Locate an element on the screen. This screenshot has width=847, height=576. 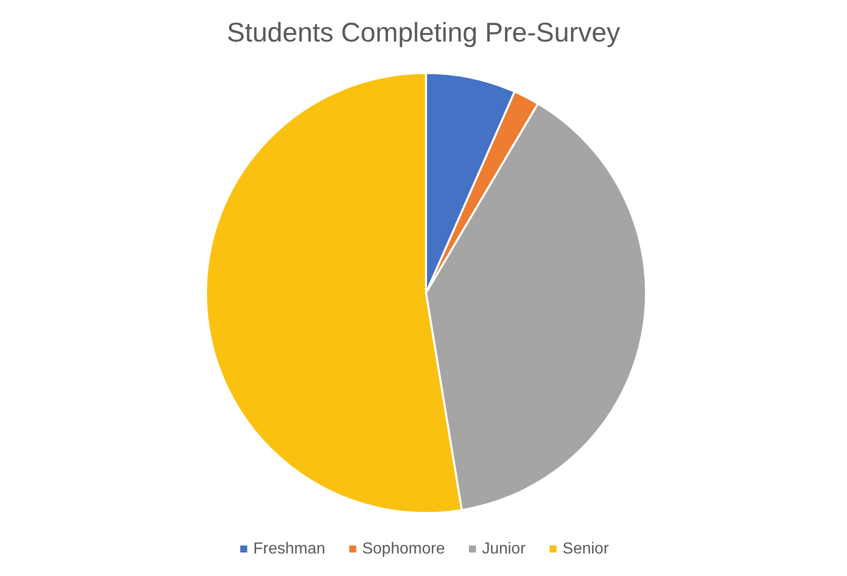
legend-label: Freshman is located at coordinates (289, 549).